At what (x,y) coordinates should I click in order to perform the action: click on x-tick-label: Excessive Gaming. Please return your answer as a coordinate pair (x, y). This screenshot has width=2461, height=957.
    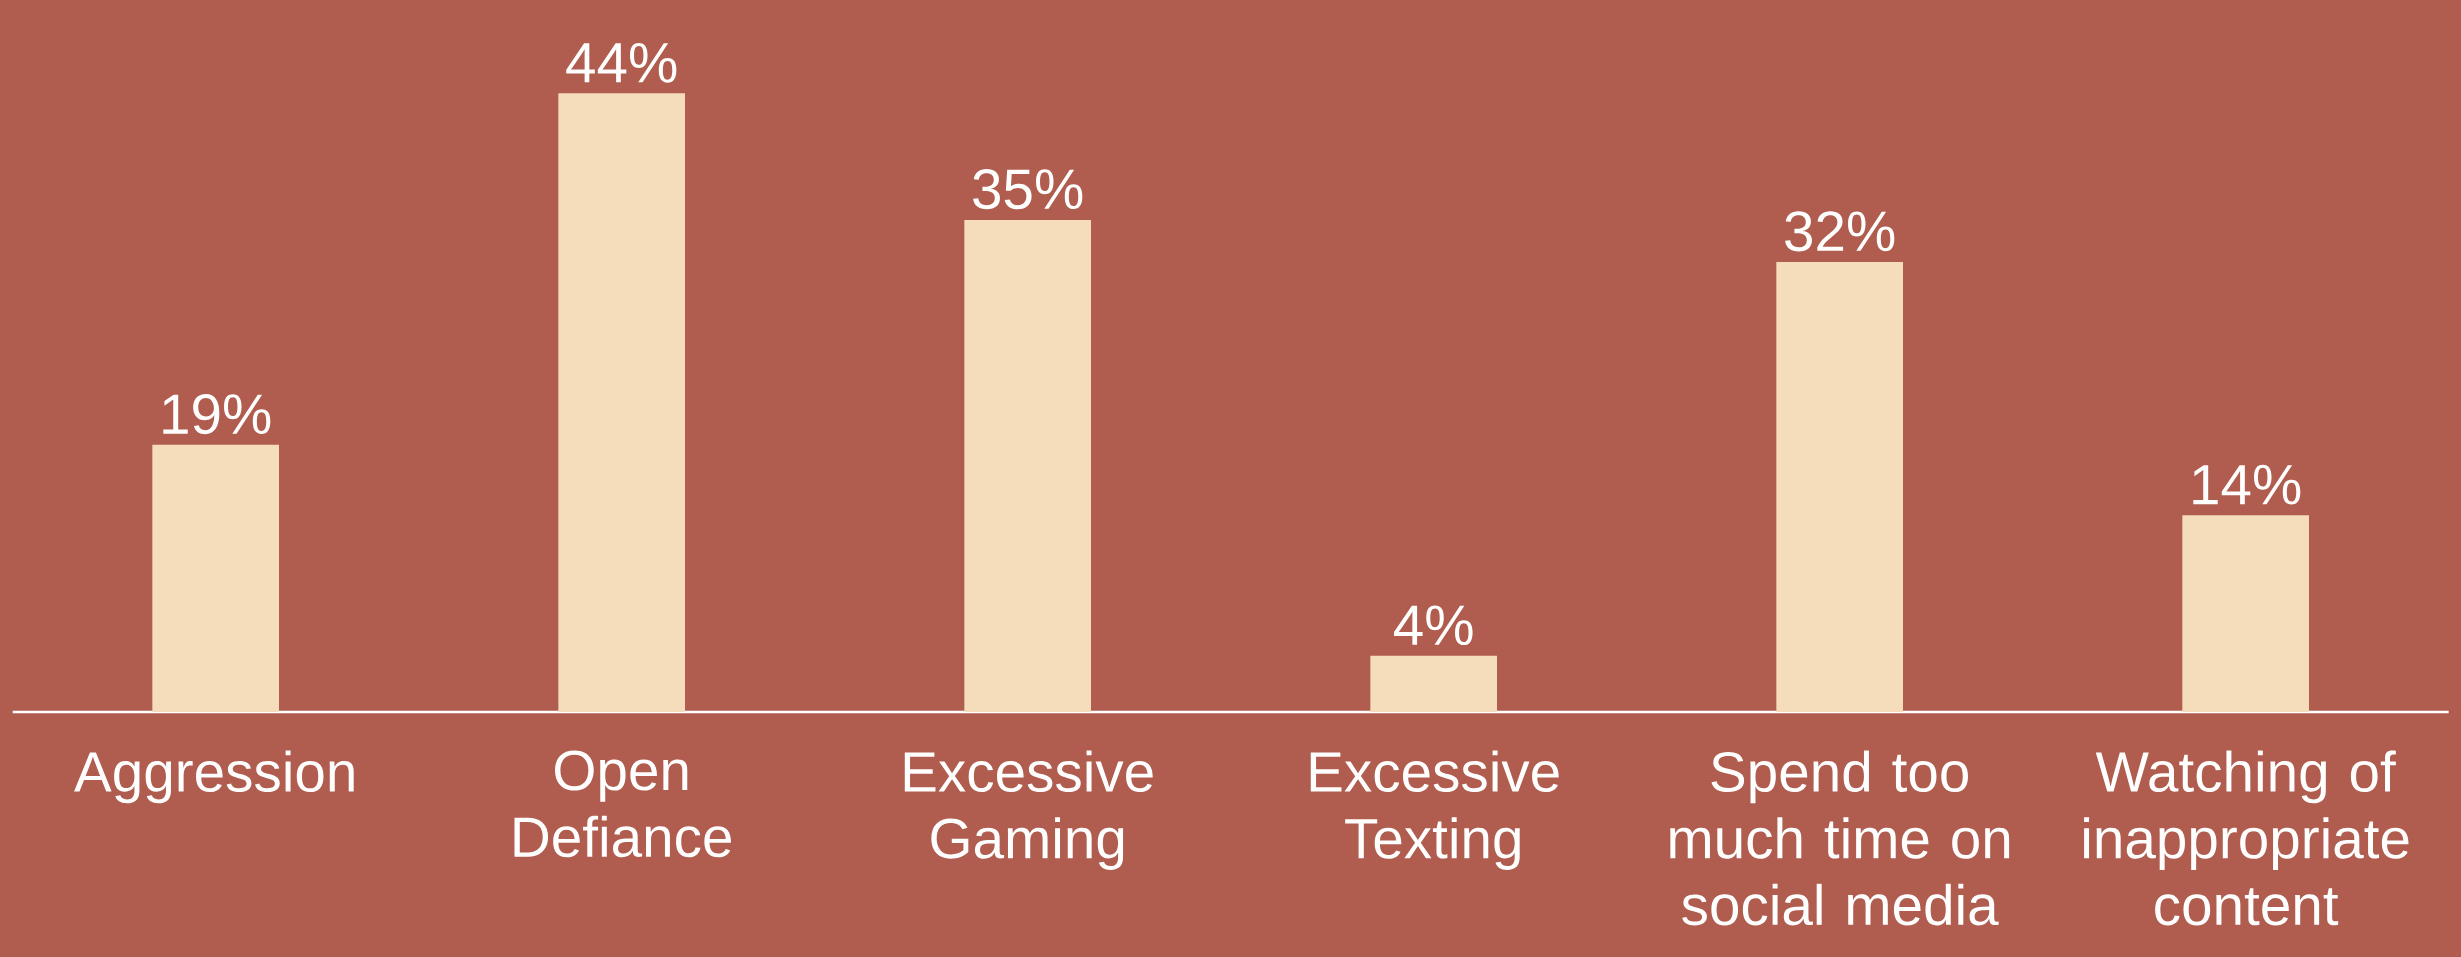
    Looking at the image, I should click on (1028, 810).